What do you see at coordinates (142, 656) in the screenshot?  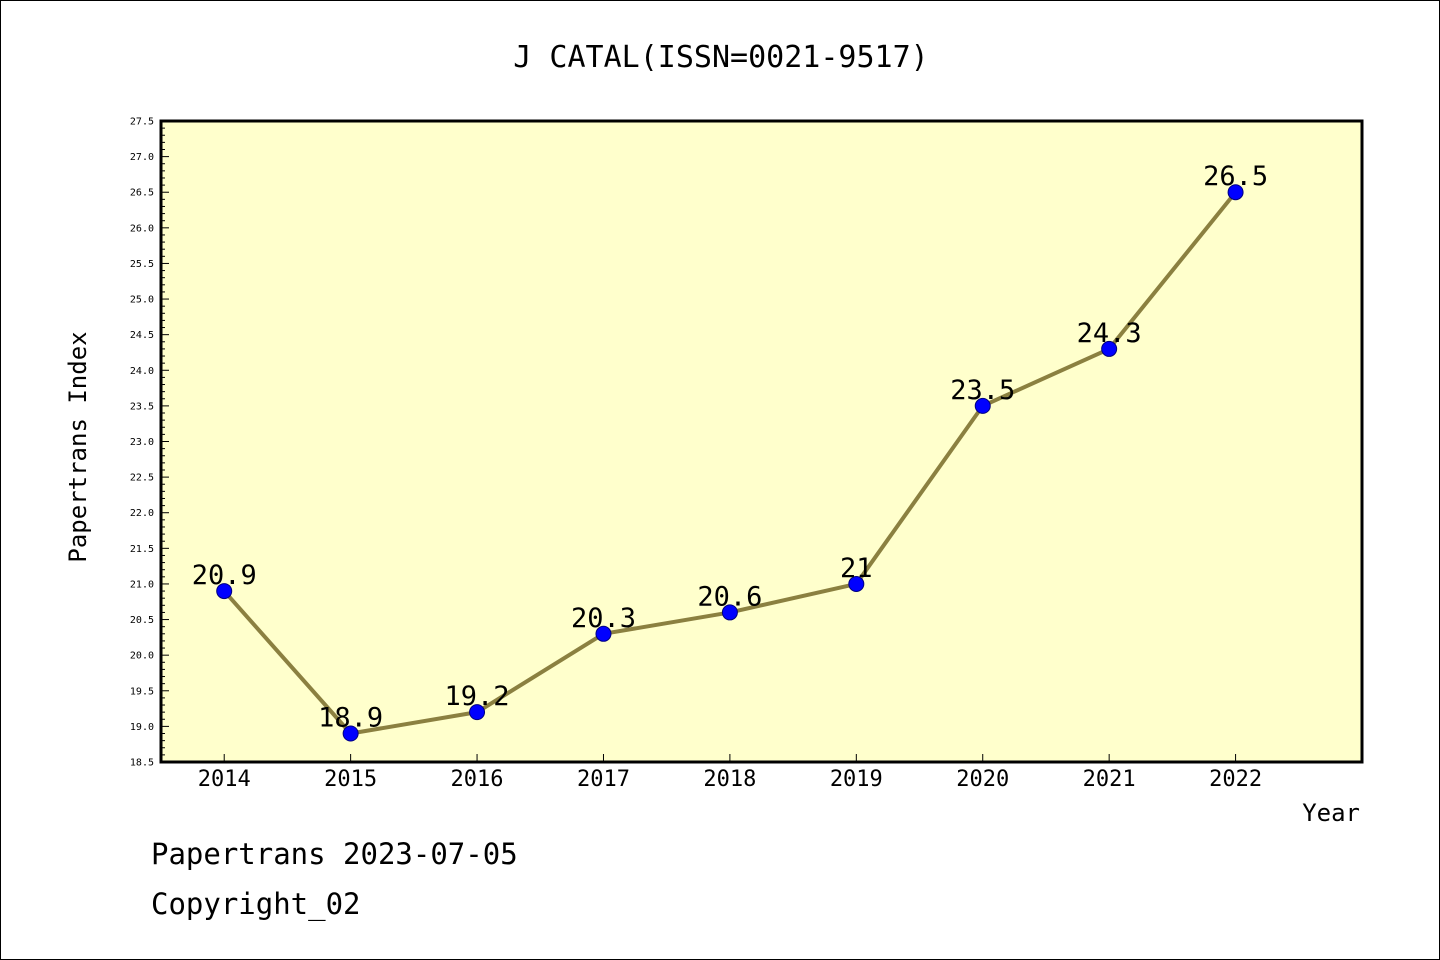 I see `y-tick-label: 20.0` at bounding box center [142, 656].